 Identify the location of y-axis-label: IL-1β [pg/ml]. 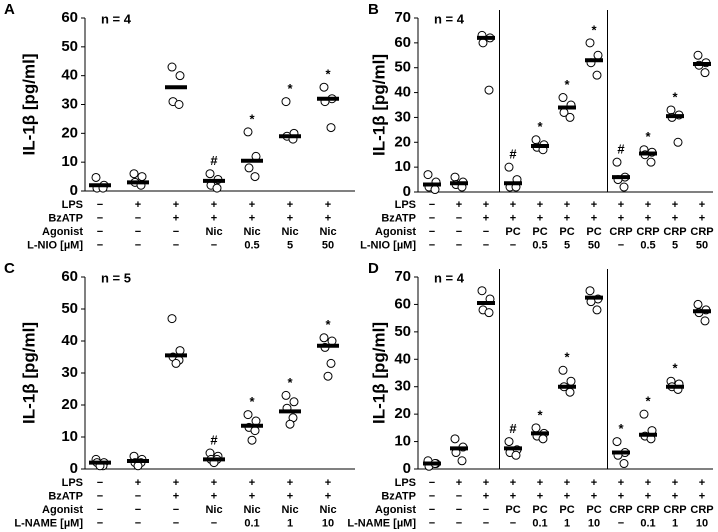
(378, 105).